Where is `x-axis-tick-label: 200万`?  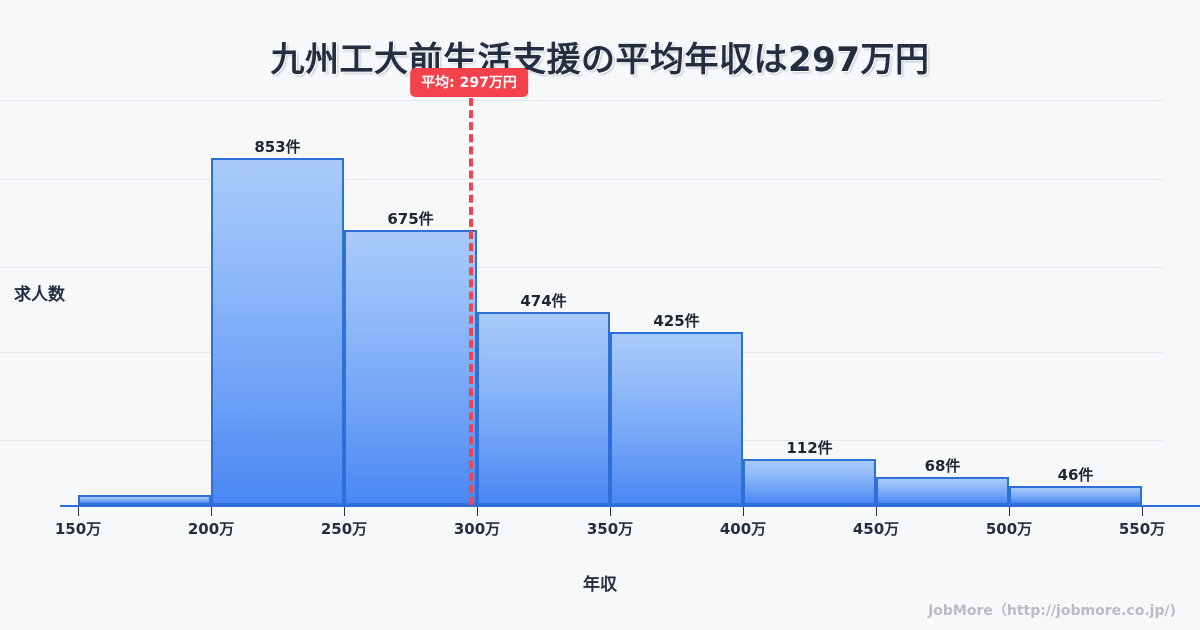
x-axis-tick-label: 200万 is located at coordinates (211, 529).